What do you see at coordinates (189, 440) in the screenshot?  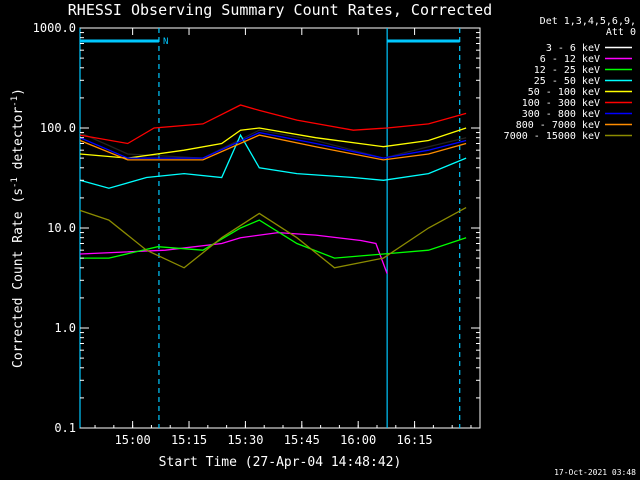 I see `x-tick-label-1: 15:15` at bounding box center [189, 440].